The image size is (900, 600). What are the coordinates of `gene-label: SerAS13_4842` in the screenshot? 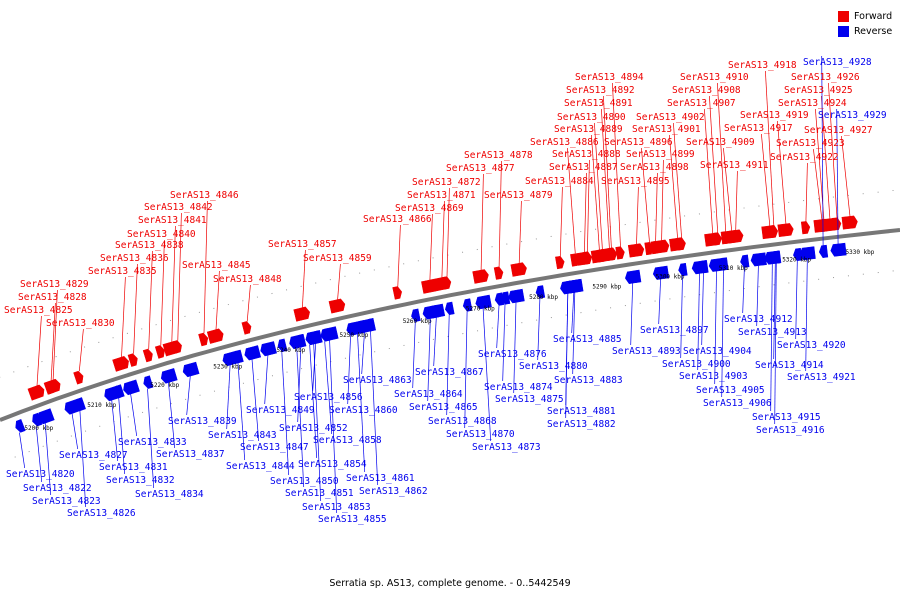 It's located at (178, 207).